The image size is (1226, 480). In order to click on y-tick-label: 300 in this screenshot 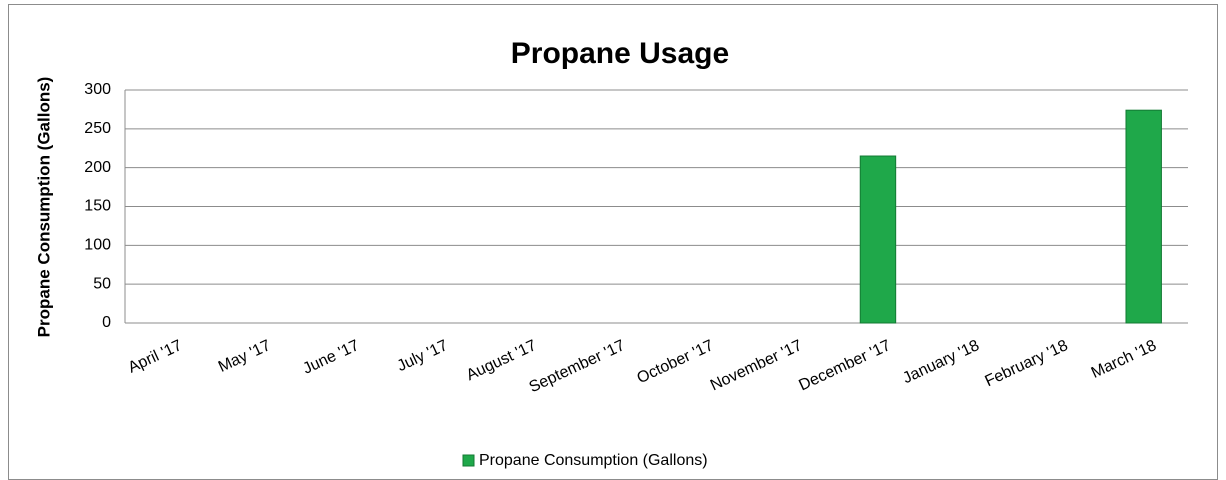, I will do `click(97, 89)`.